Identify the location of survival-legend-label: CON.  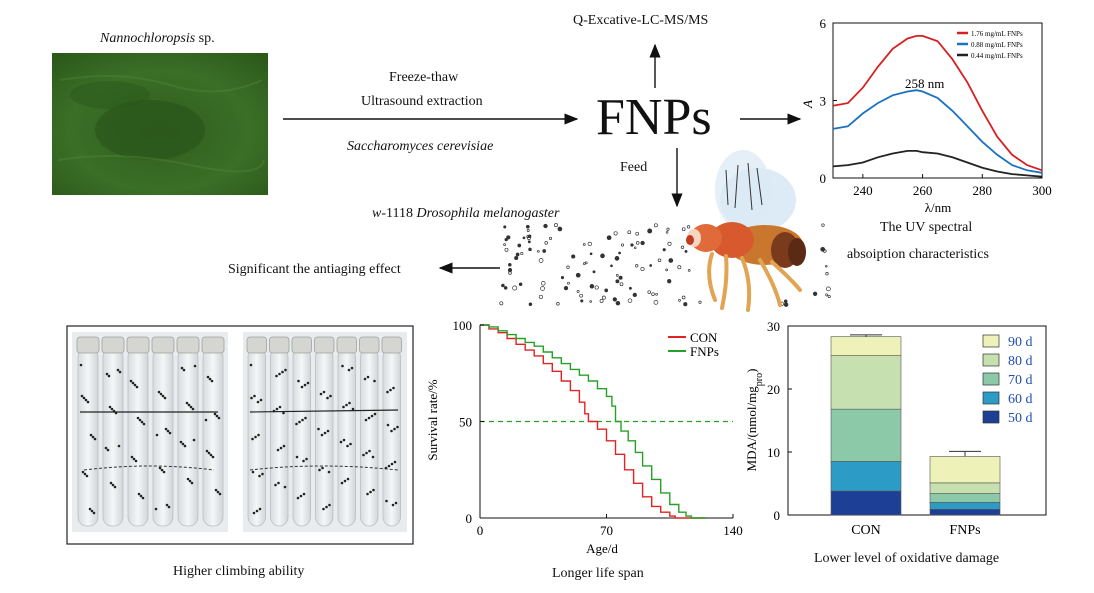
(704, 337).